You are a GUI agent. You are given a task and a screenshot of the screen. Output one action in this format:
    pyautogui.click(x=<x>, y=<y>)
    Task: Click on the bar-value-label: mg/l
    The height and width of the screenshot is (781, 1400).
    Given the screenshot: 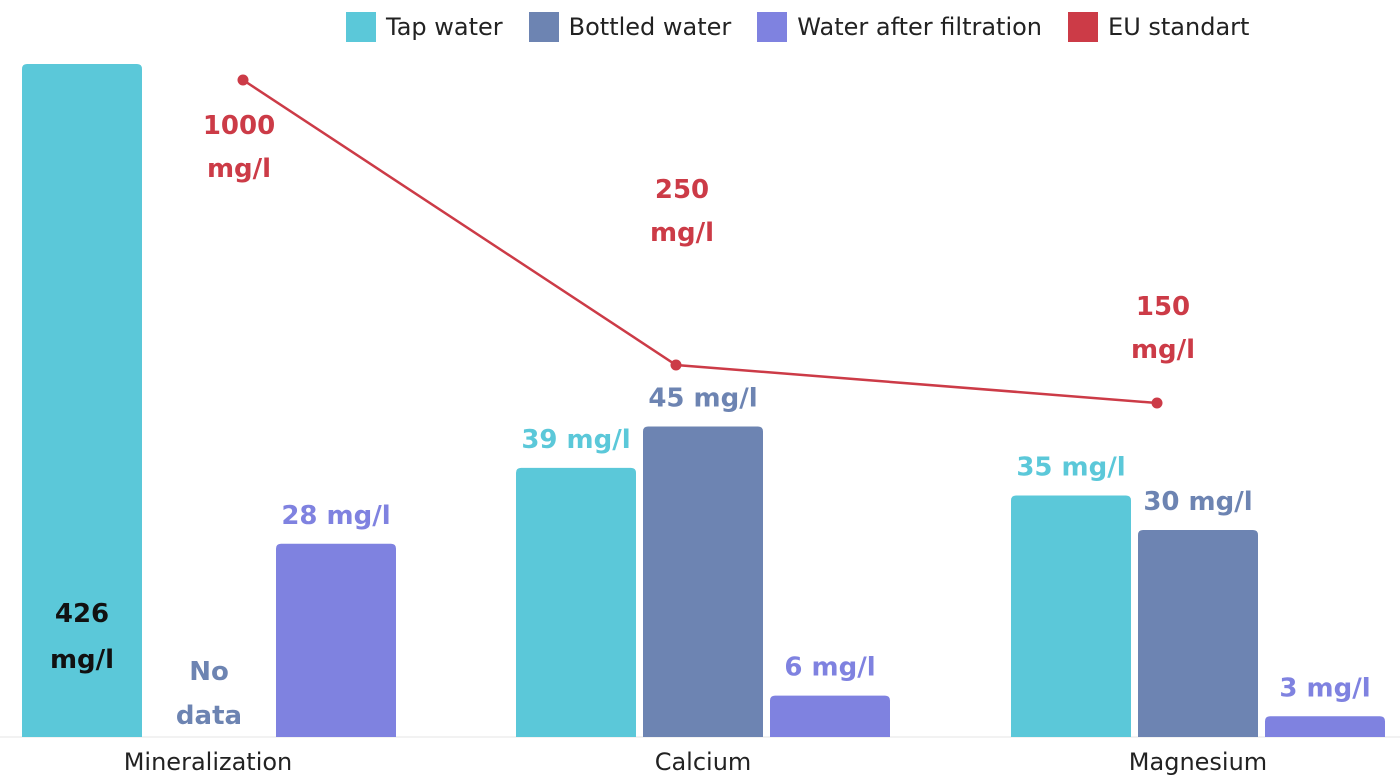 What is the action you would take?
    pyautogui.click(x=82, y=660)
    